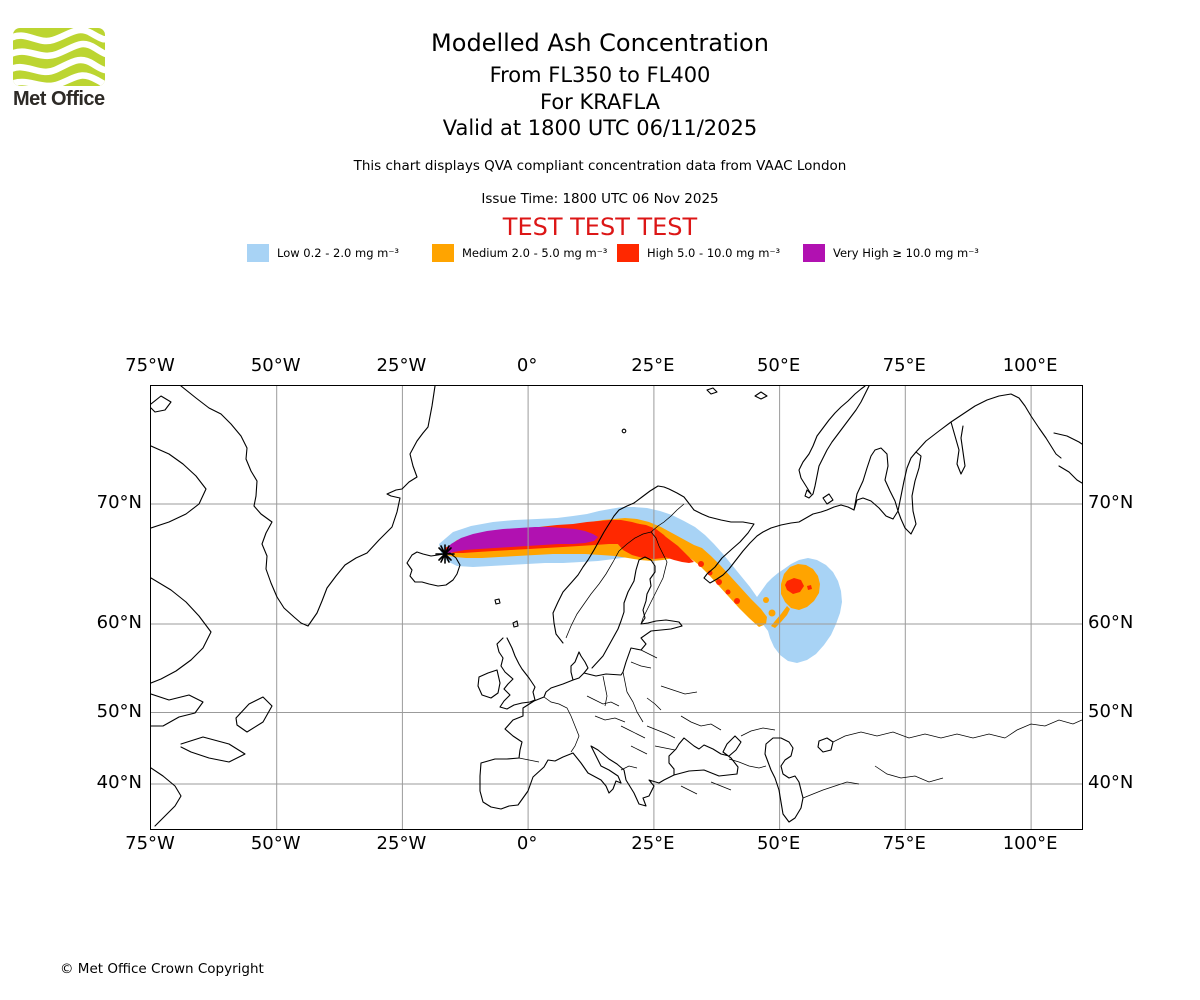 The height and width of the screenshot is (1000, 1200). Describe the element at coordinates (1111, 782) in the screenshot. I see `lat-tick-right-3: 40°N` at that location.